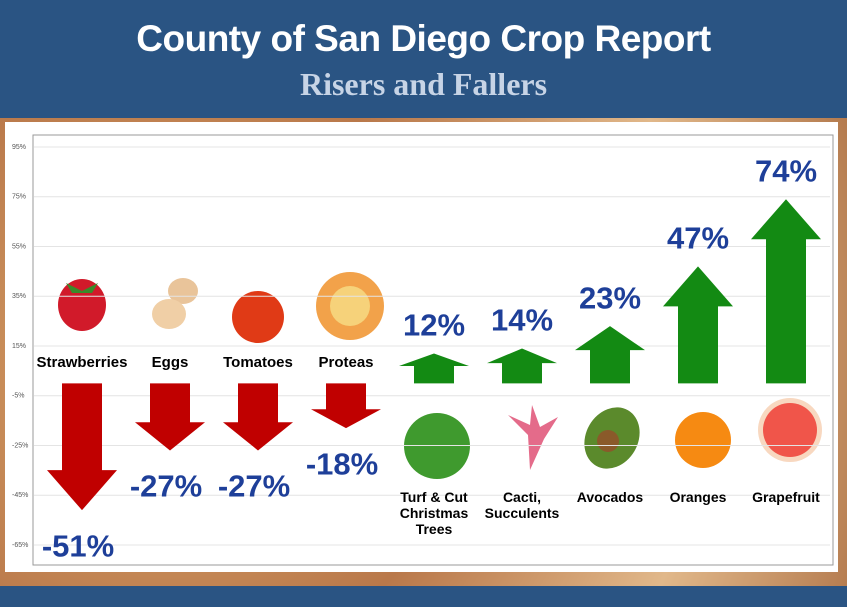 The width and height of the screenshot is (847, 607). What do you see at coordinates (786, 497) in the screenshot?
I see `category-label: Grapefruit` at bounding box center [786, 497].